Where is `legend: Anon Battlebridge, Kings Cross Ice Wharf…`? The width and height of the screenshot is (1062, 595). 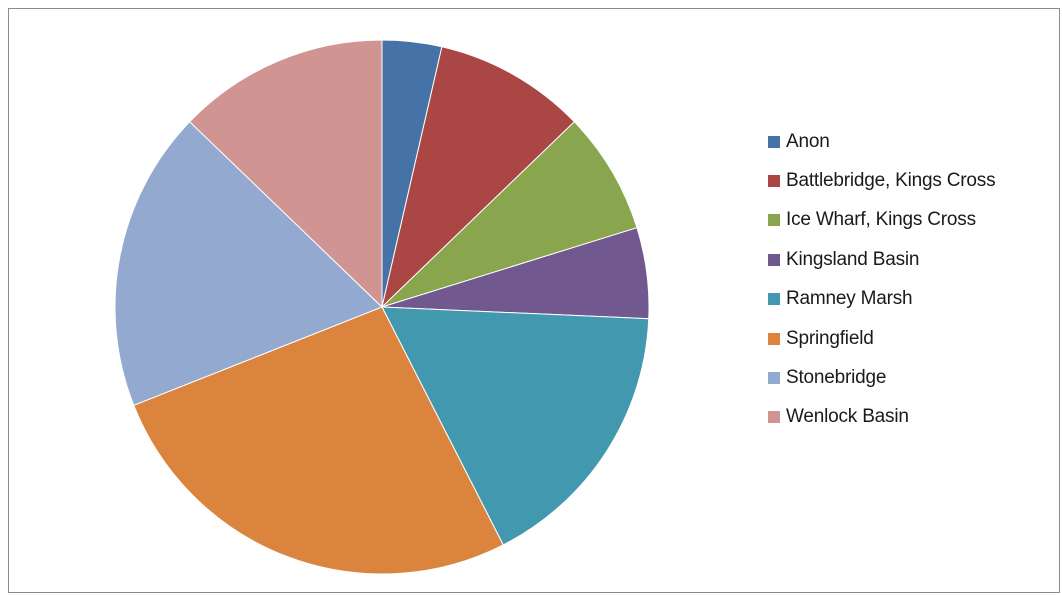
legend: Anon Battlebridge, Kings Cross Ice Wharf… is located at coordinates (882, 279).